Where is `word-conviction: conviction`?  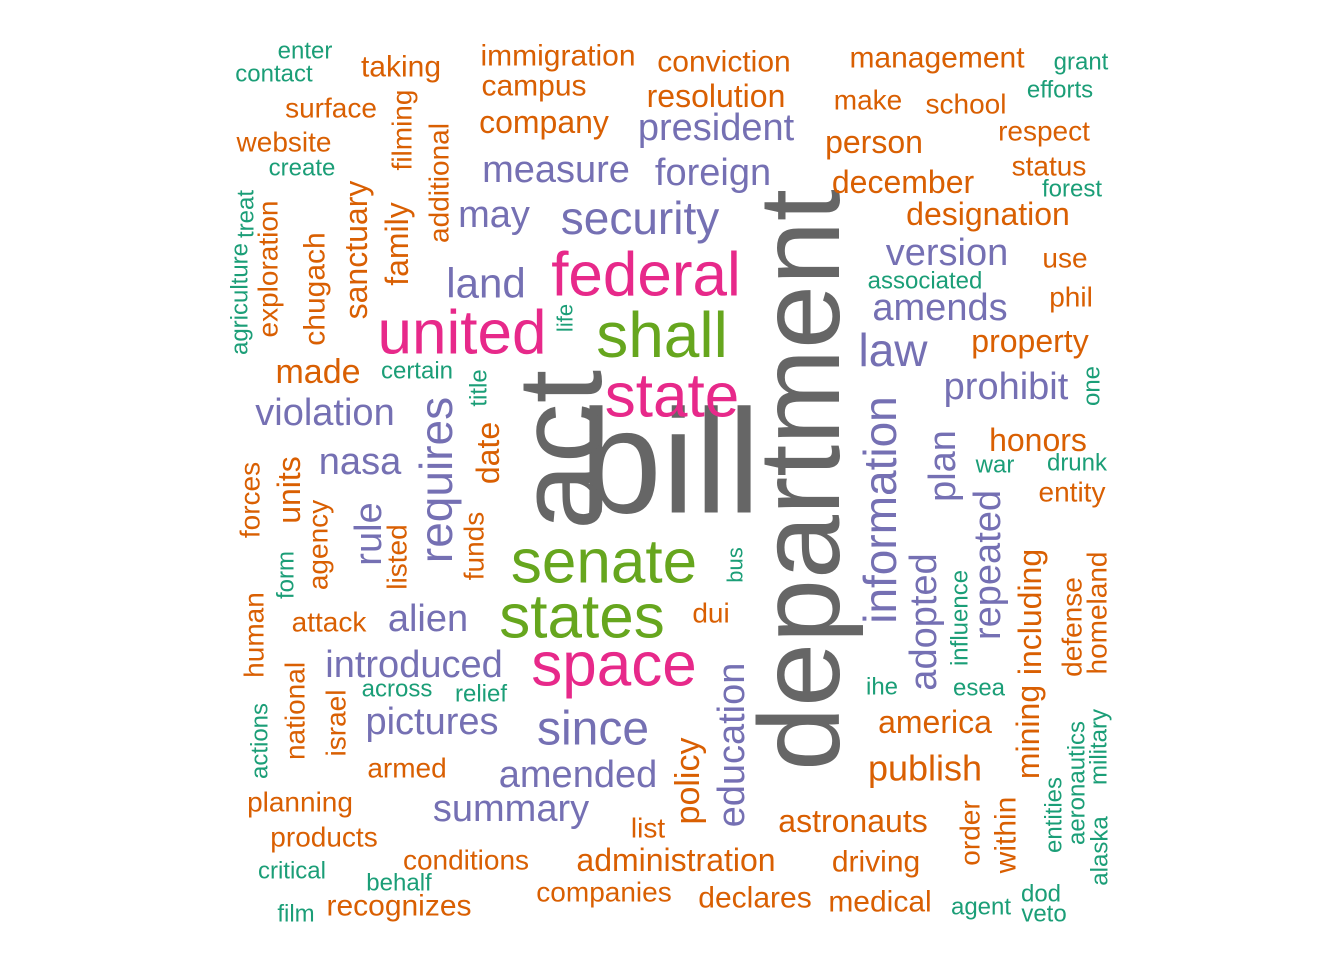 word-conviction: conviction is located at coordinates (723, 62).